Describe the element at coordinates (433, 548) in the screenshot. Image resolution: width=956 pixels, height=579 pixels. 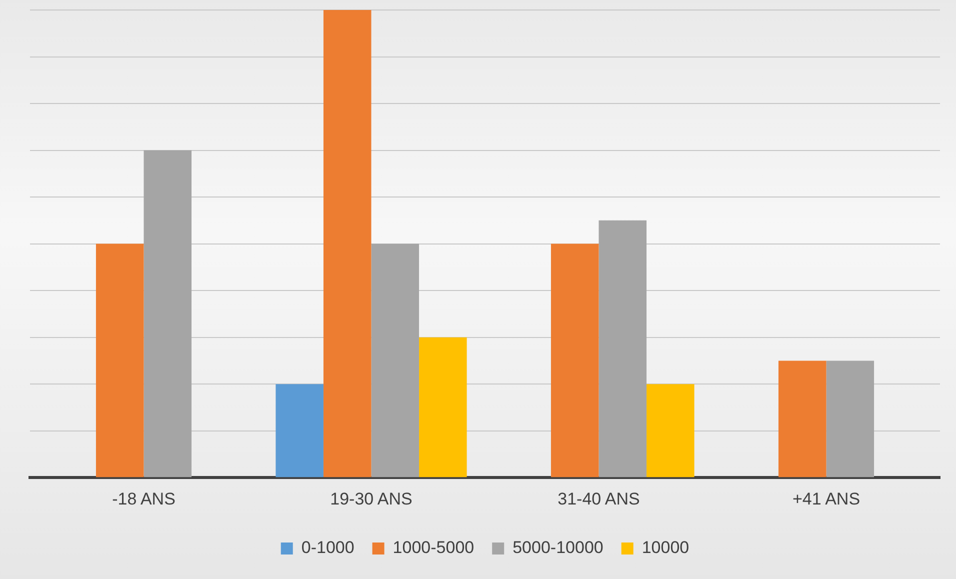
I see `legend-label: 1000-5000` at that location.